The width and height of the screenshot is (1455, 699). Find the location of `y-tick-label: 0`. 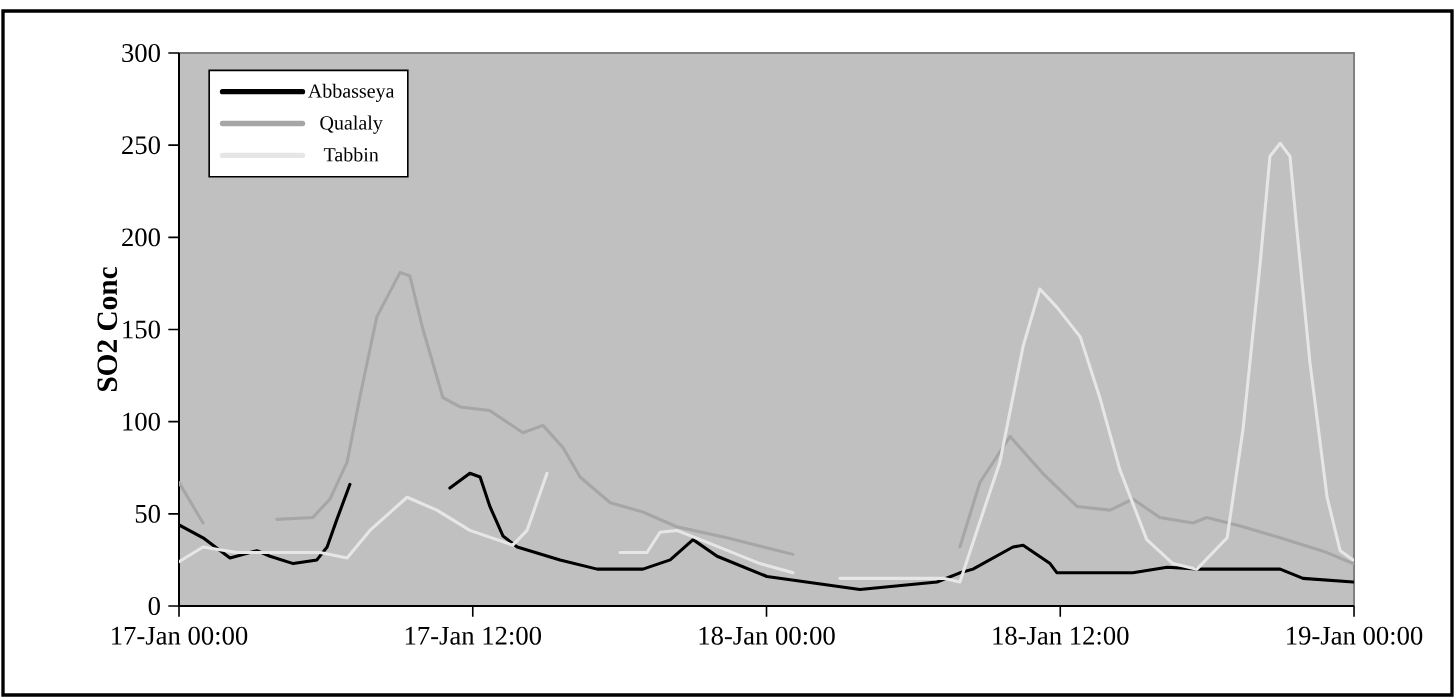

y-tick-label: 0 is located at coordinates (154, 606).